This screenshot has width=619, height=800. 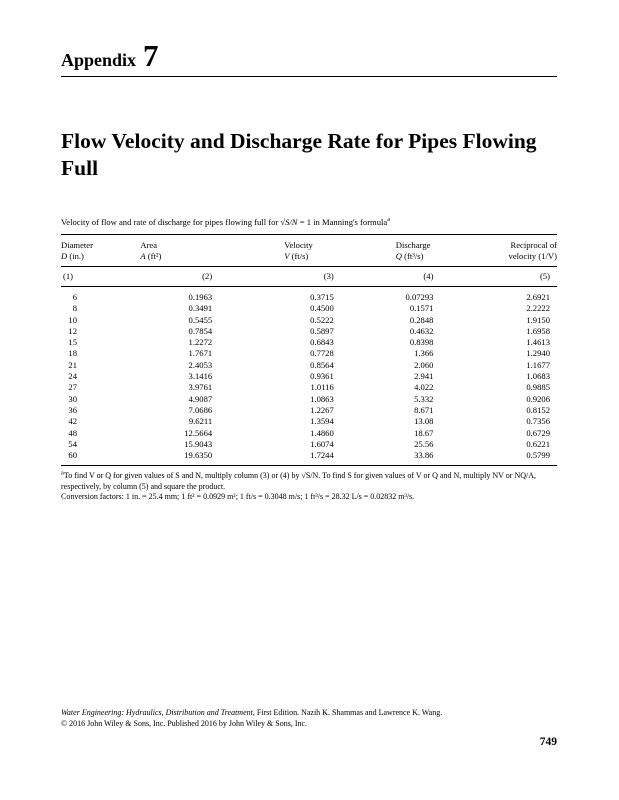 I want to click on table-cell: 0.4632, so click(x=421, y=330).